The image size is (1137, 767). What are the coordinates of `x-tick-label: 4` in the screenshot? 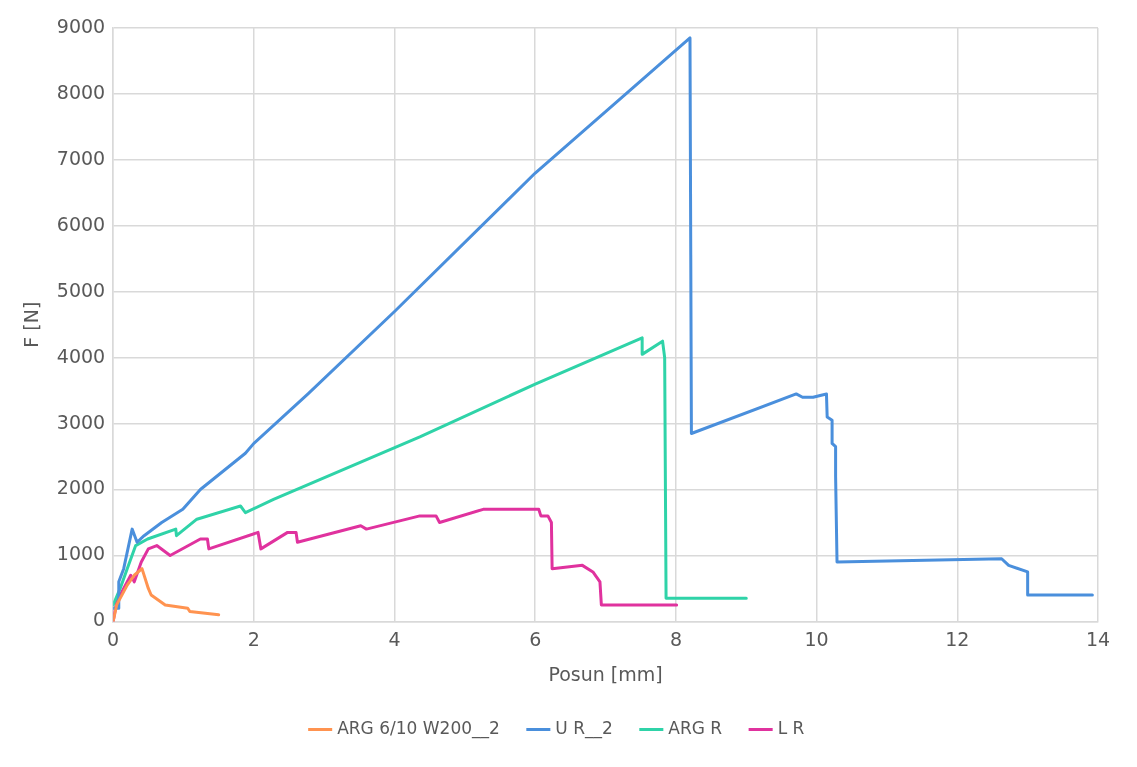 It's located at (394, 638).